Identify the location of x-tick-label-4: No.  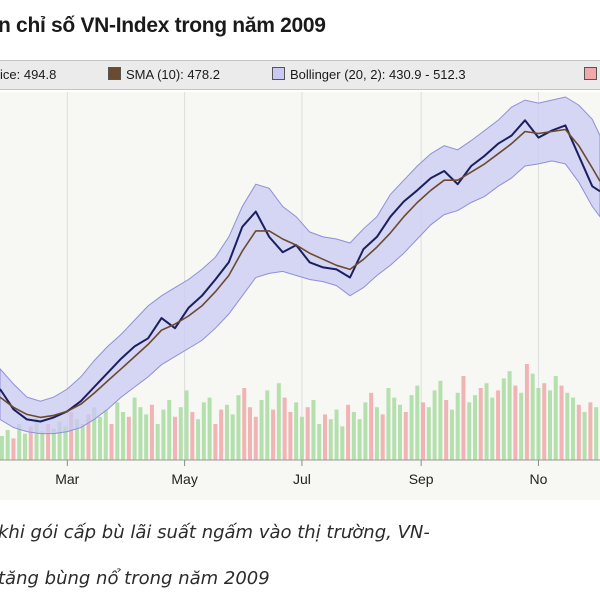
(539, 479).